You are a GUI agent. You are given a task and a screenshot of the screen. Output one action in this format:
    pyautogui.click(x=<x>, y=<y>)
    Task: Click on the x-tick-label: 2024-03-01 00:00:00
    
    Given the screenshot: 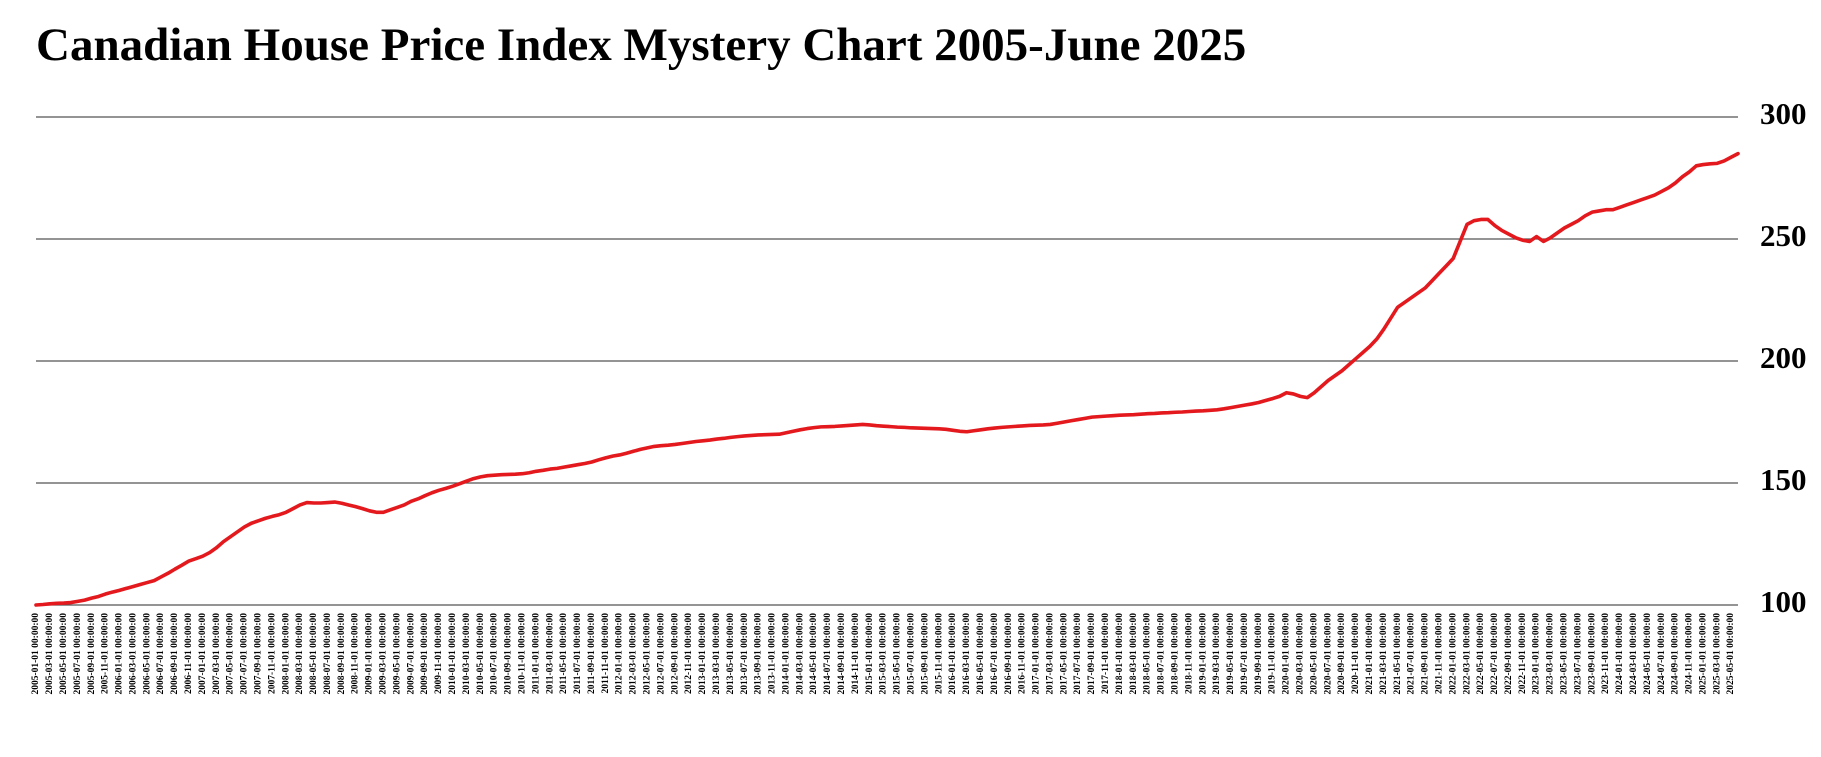 What is the action you would take?
    pyautogui.click(x=1634, y=654)
    